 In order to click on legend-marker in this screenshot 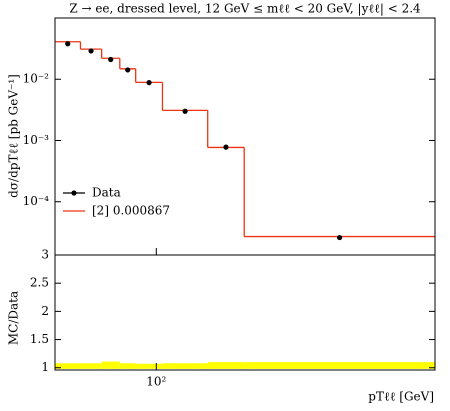, I will do `click(74, 193)`.